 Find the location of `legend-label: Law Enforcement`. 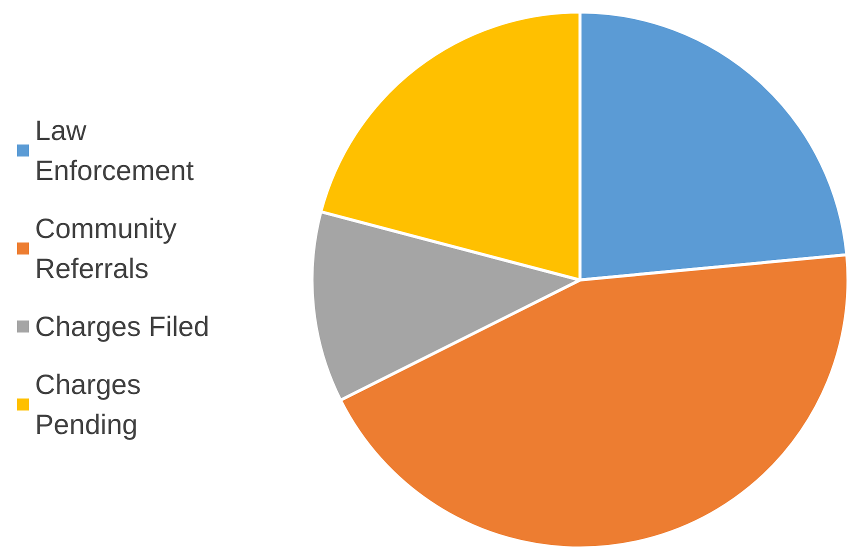

legend-label: Law Enforcement is located at coordinates (114, 150).